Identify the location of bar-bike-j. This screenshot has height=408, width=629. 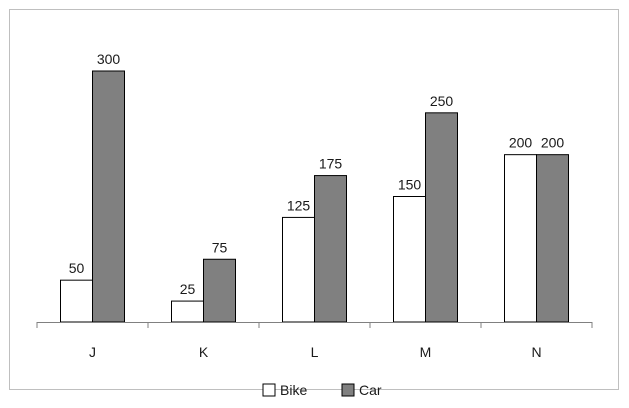
(76, 301).